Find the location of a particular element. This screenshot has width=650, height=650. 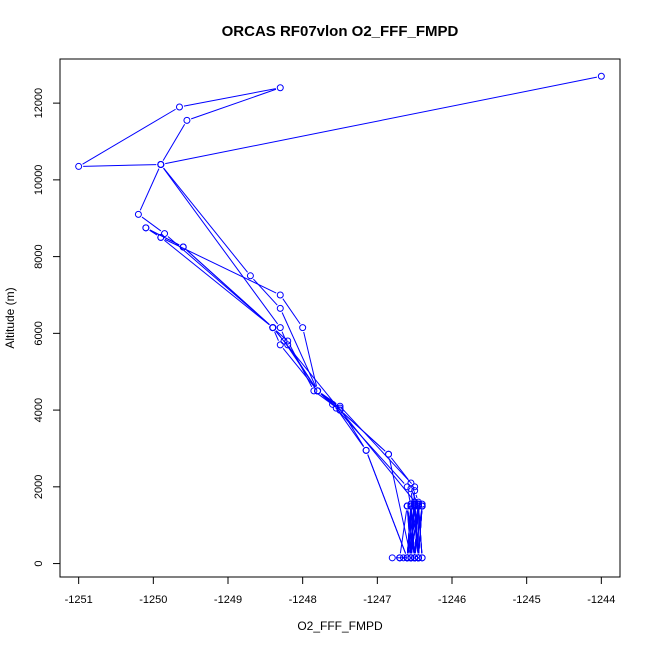

x-tick-label: -1246 is located at coordinates (452, 600).